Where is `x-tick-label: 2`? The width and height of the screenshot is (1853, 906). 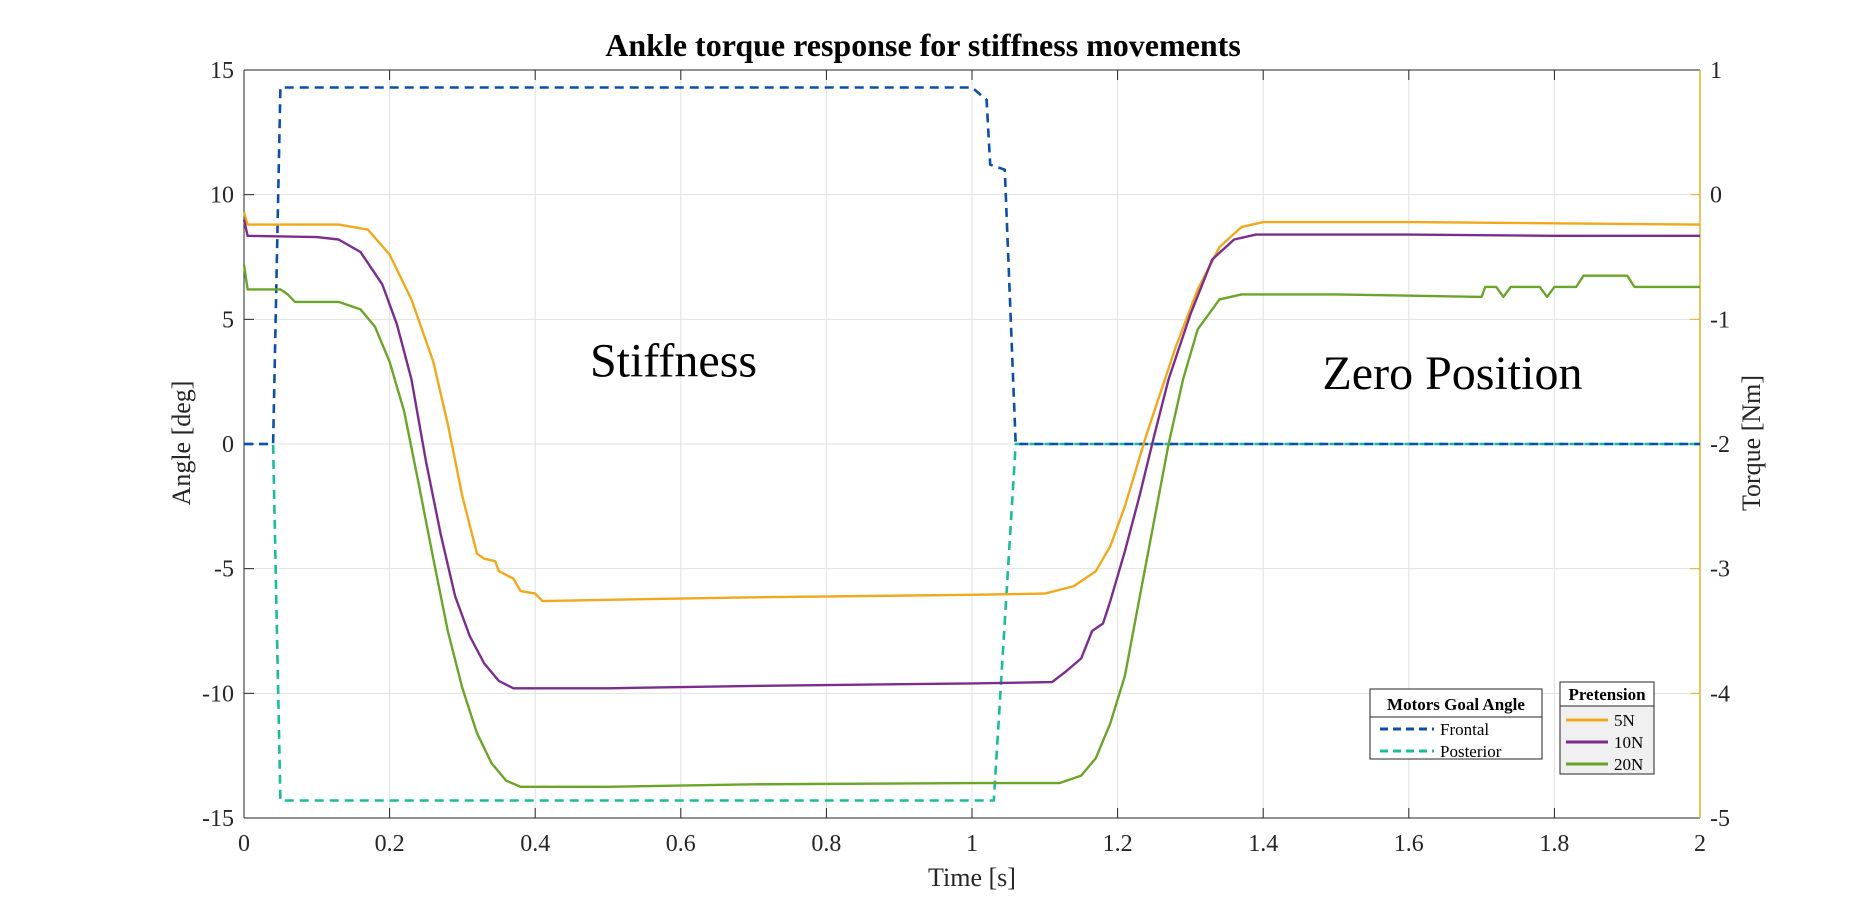 x-tick-label: 2 is located at coordinates (1700, 844).